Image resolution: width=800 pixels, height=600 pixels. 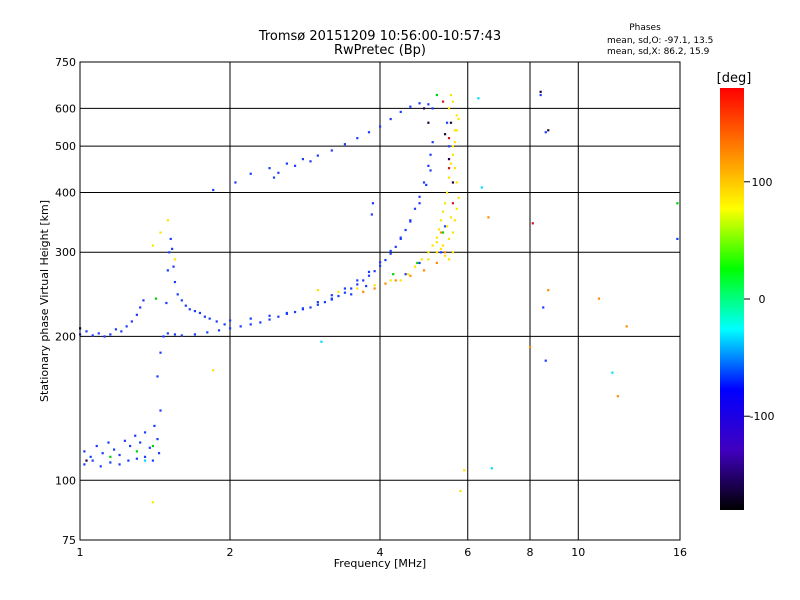 I want to click on y-tick-label: 600, so click(x=65, y=108).